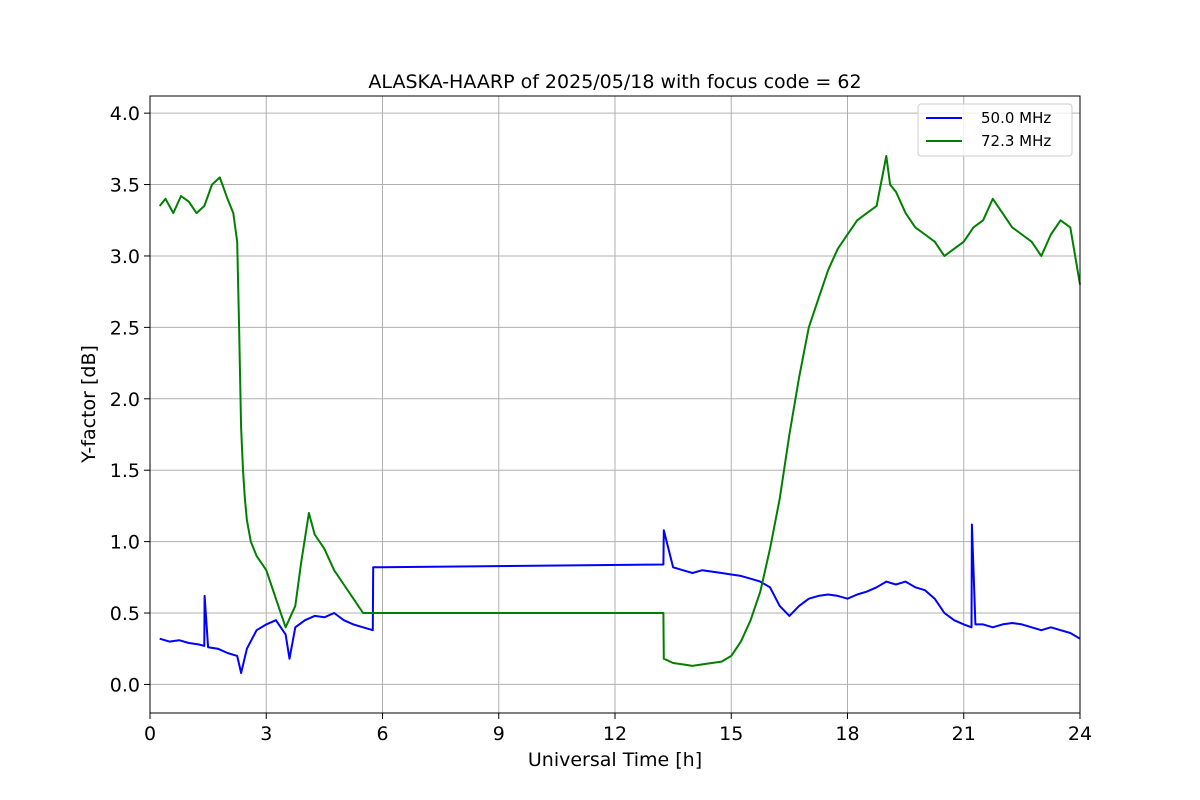  What do you see at coordinates (615, 760) in the screenshot?
I see `x-axis-label: Universal Time [h]` at bounding box center [615, 760].